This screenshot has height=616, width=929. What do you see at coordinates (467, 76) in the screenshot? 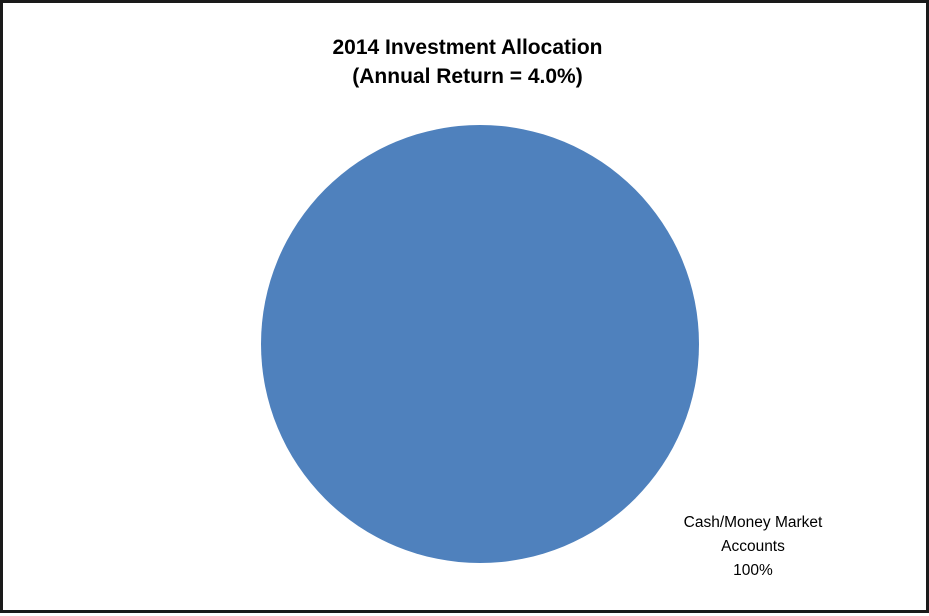
I see `chart-title-line2: (Annual Return = 4.0%)` at bounding box center [467, 76].